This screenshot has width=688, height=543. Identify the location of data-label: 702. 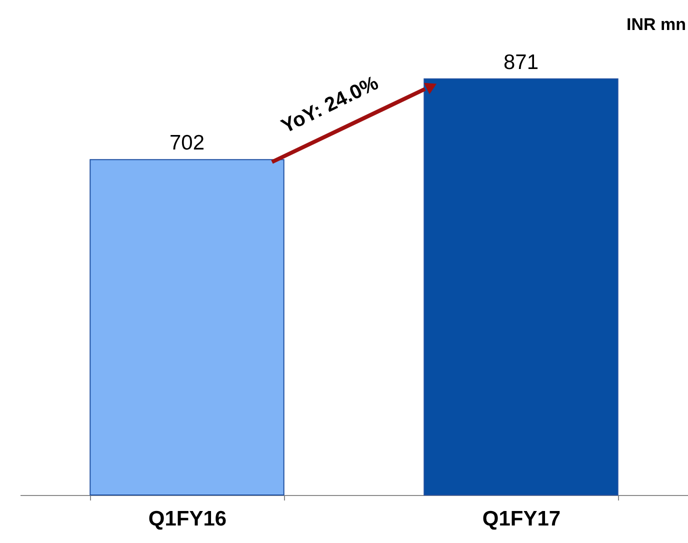
(187, 143).